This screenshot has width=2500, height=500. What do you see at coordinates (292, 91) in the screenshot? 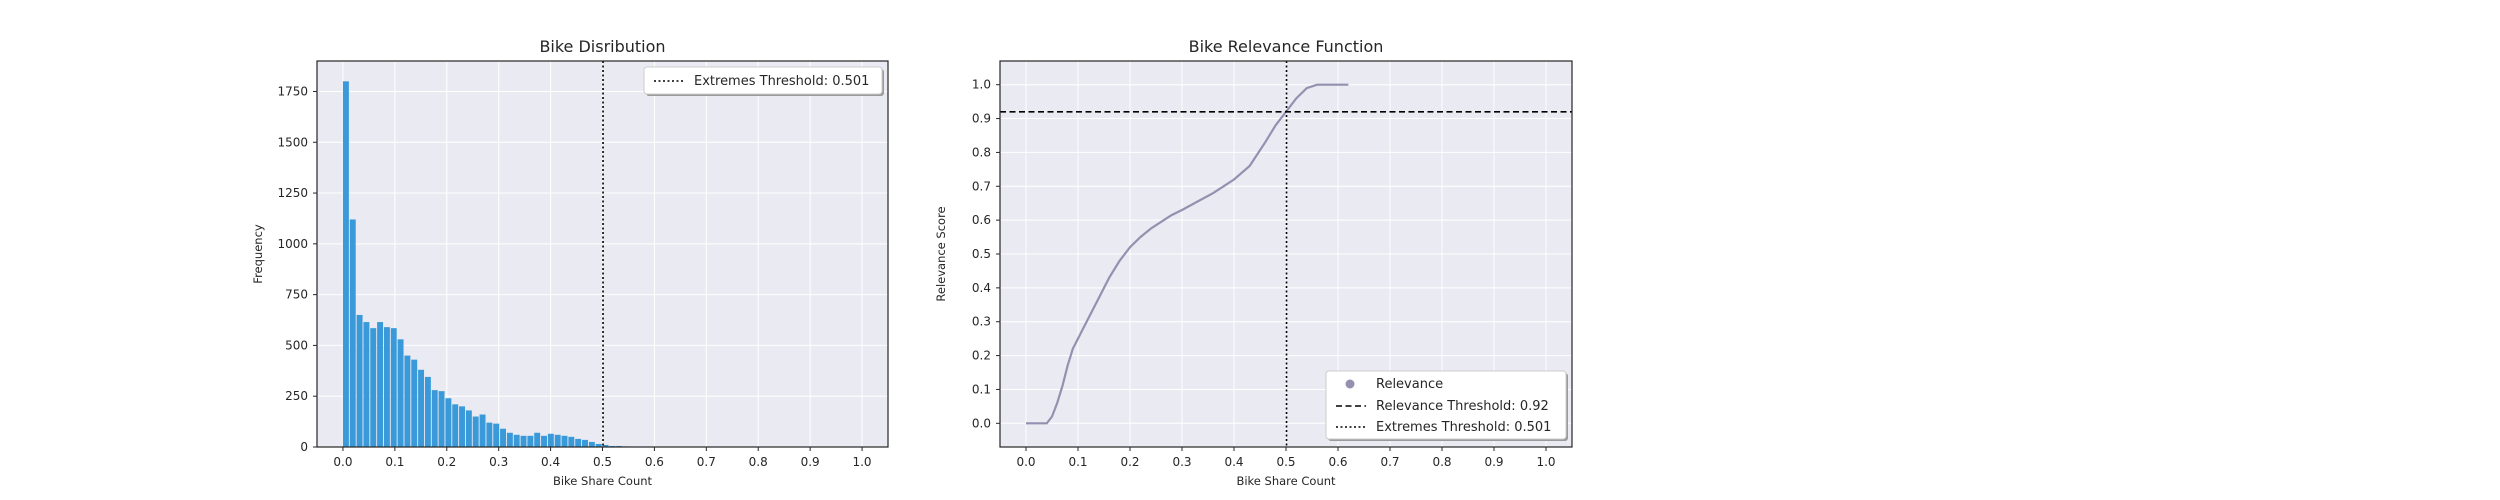
I see `y-tick-label: 1750` at bounding box center [292, 91].